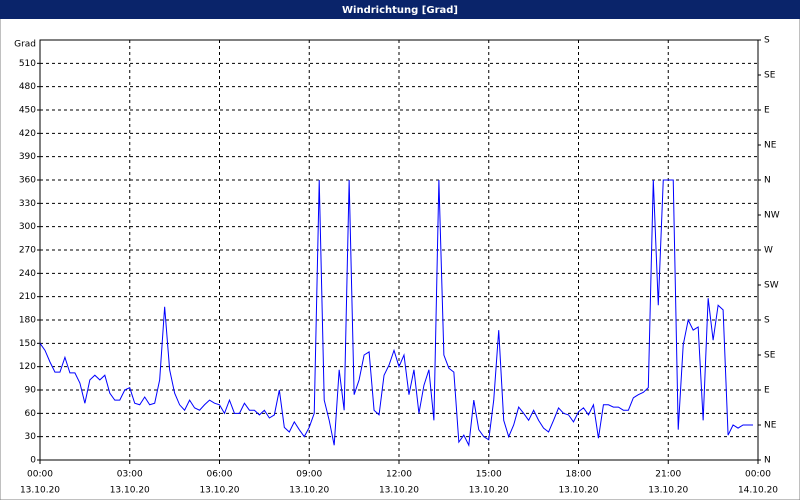 The width and height of the screenshot is (800, 504). I want to click on y-tick-label: 0, so click(33, 461).